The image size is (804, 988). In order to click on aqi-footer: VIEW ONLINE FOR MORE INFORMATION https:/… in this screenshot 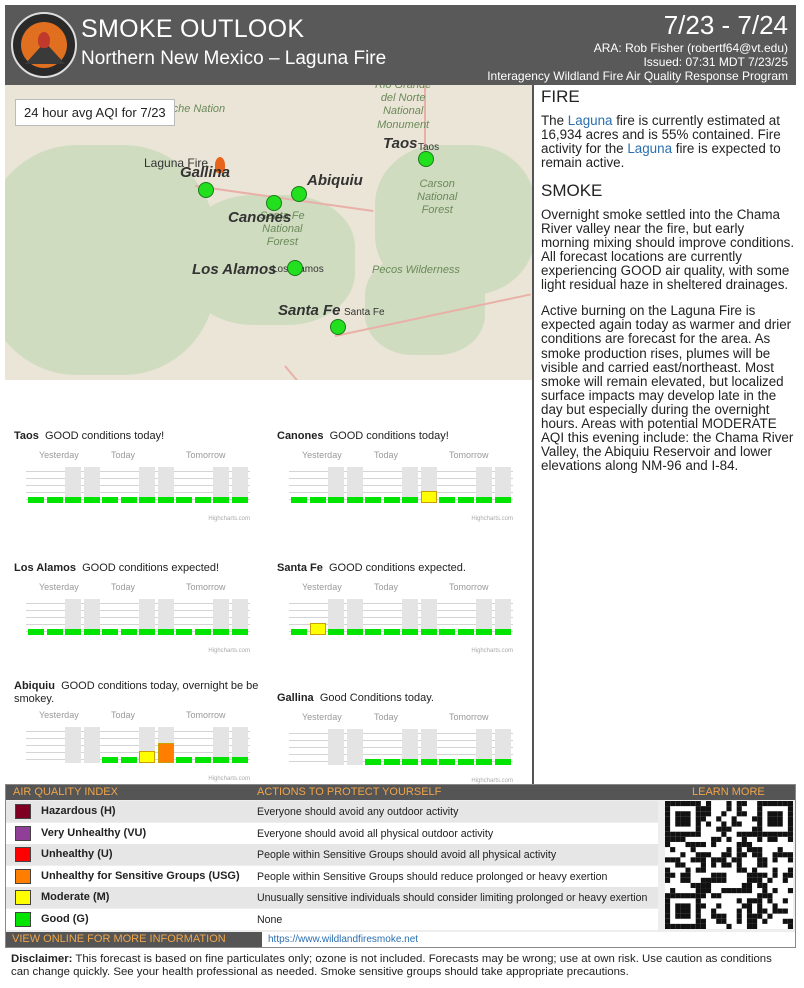, I will do `click(400, 939)`.